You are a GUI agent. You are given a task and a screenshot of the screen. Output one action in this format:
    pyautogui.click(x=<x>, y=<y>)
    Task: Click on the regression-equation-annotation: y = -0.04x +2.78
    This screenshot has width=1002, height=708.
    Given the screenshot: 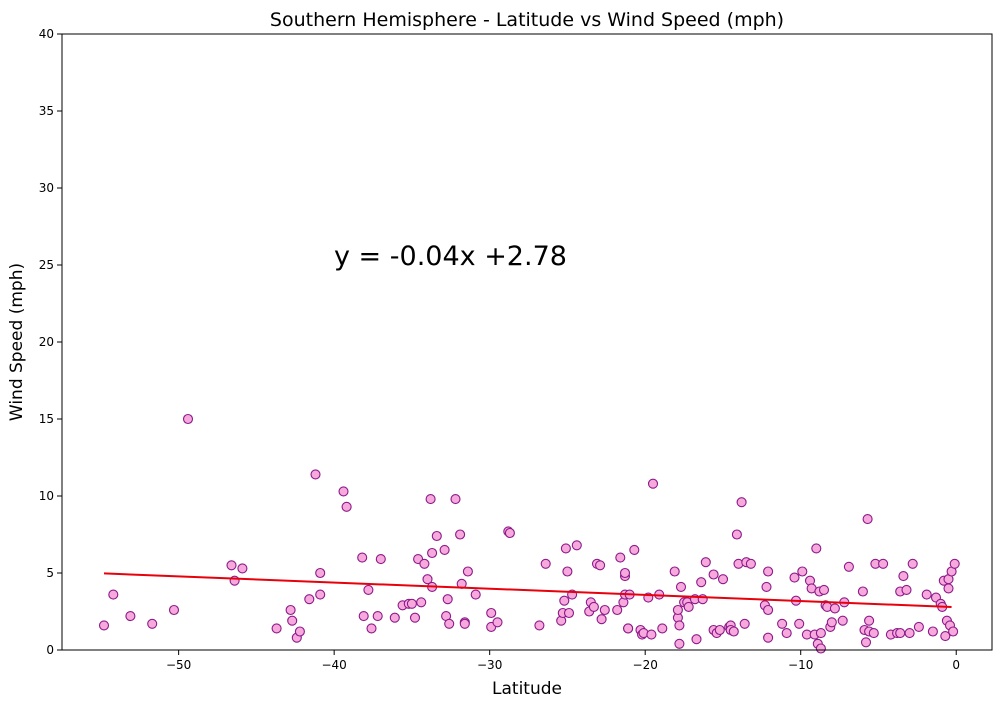 What is the action you would take?
    pyautogui.click(x=450, y=256)
    